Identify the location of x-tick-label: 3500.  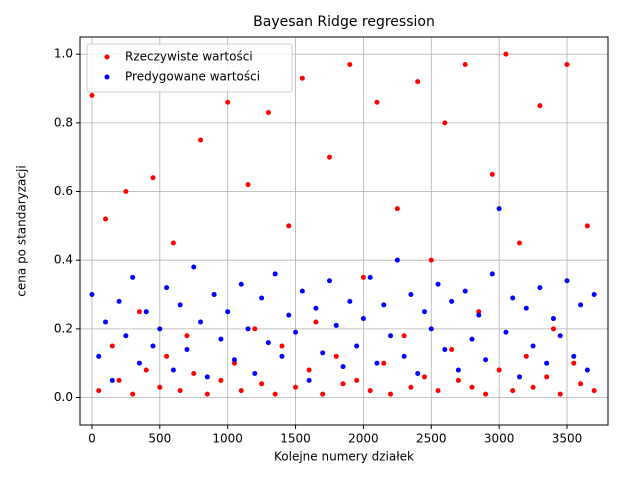
(567, 439).